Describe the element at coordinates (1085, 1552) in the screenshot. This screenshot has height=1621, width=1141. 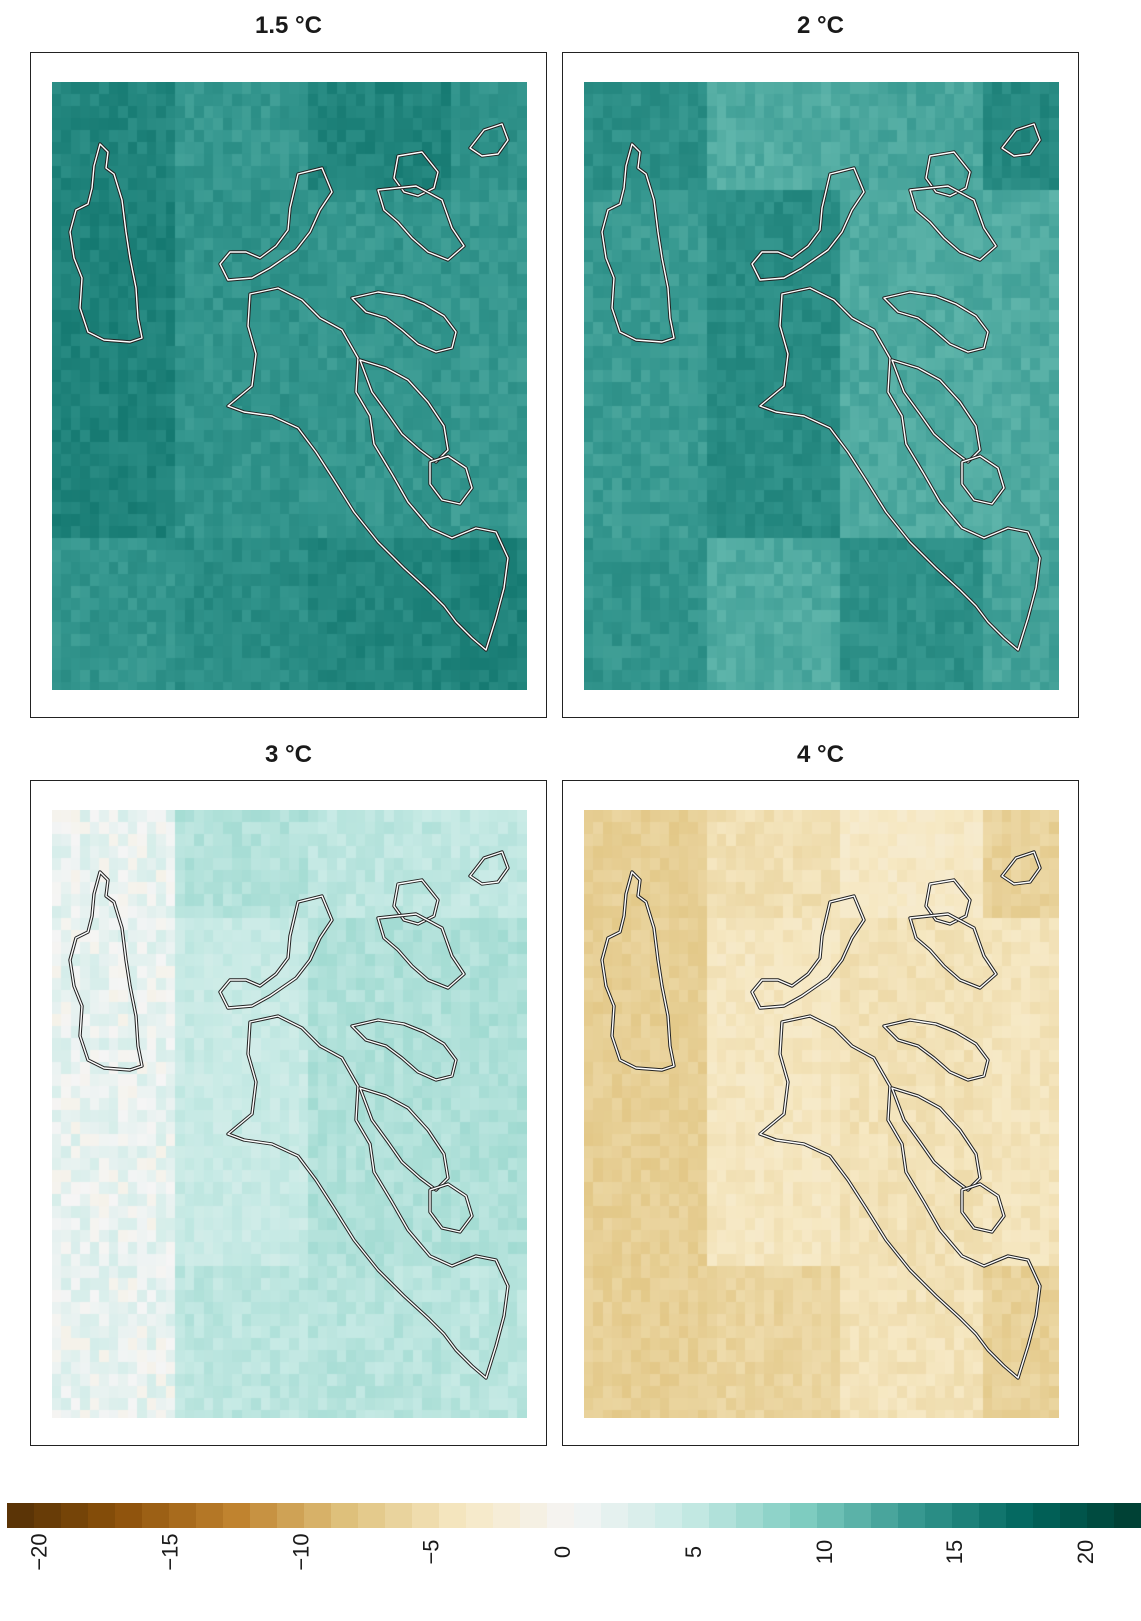
I see `colorbar-tick-label: 20` at that location.